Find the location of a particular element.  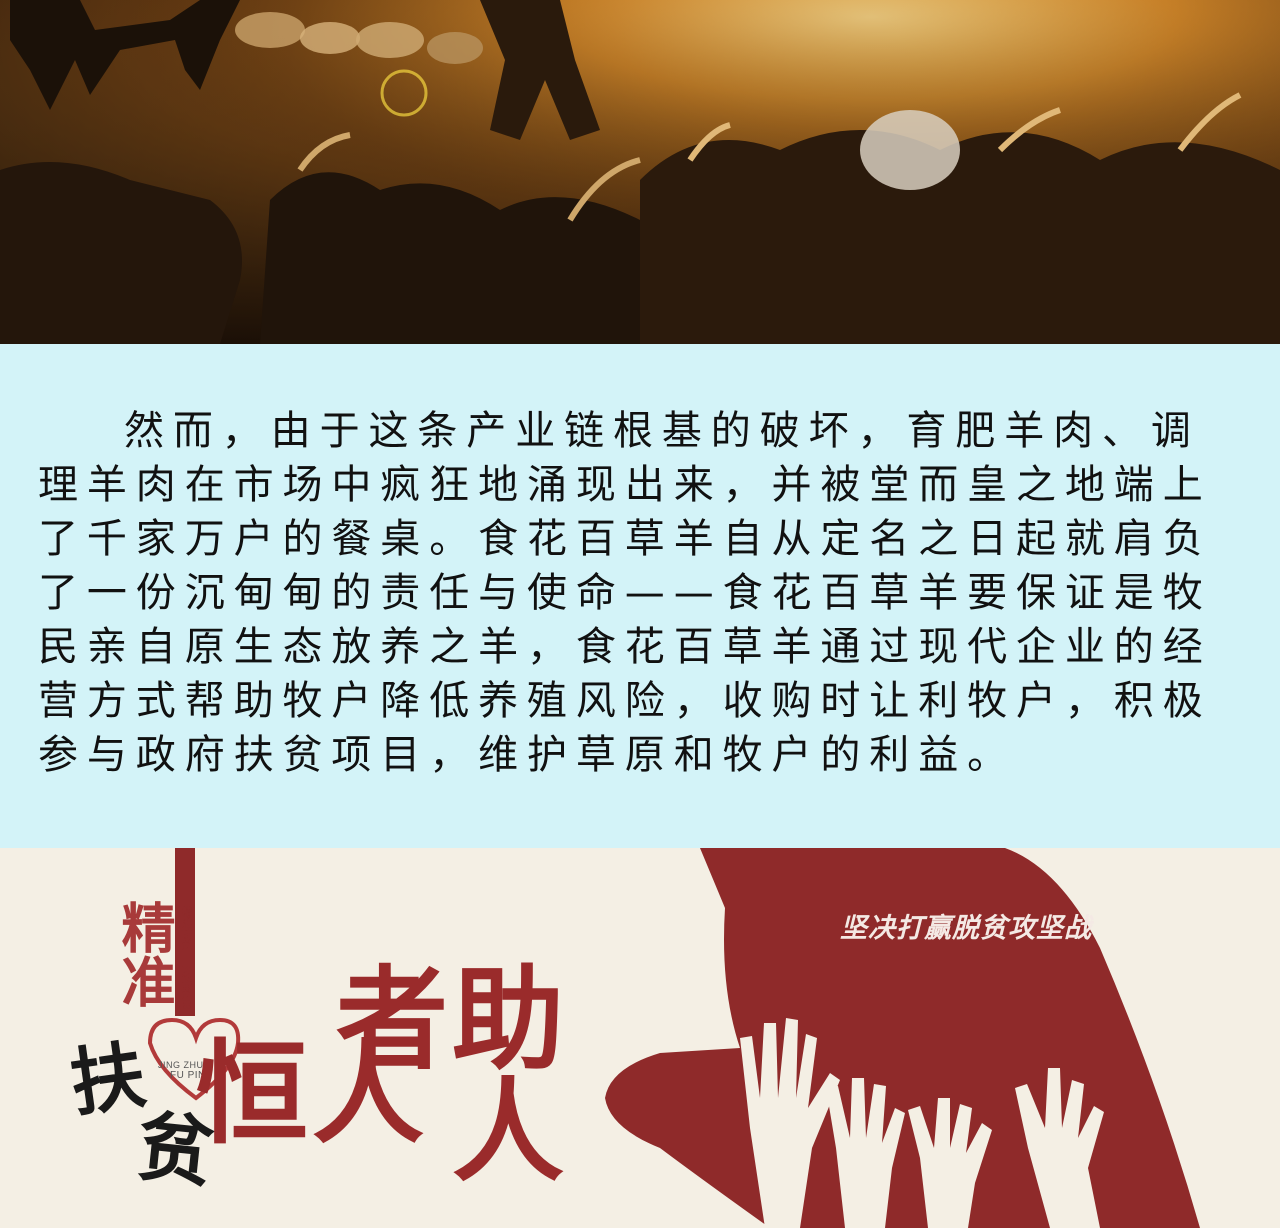

logo-vertical-bar is located at coordinates (185, 932).